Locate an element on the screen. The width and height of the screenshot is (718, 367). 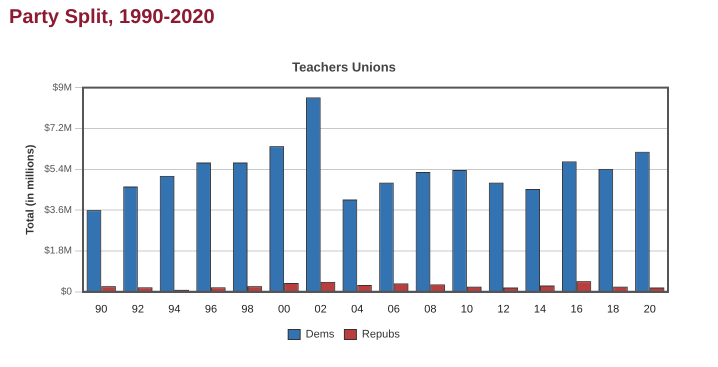
x-tick-label: 04 is located at coordinates (357, 309).